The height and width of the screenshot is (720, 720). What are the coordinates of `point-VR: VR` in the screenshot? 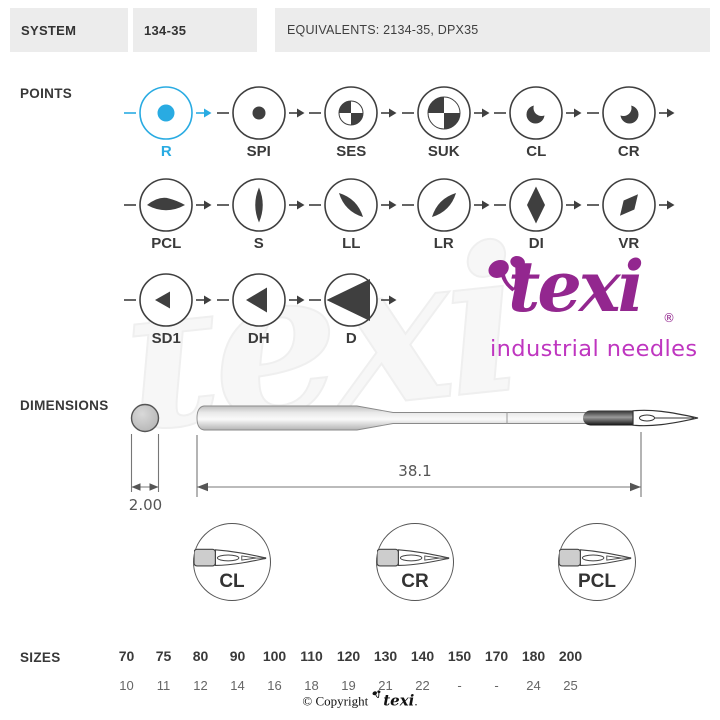 It's located at (629, 214).